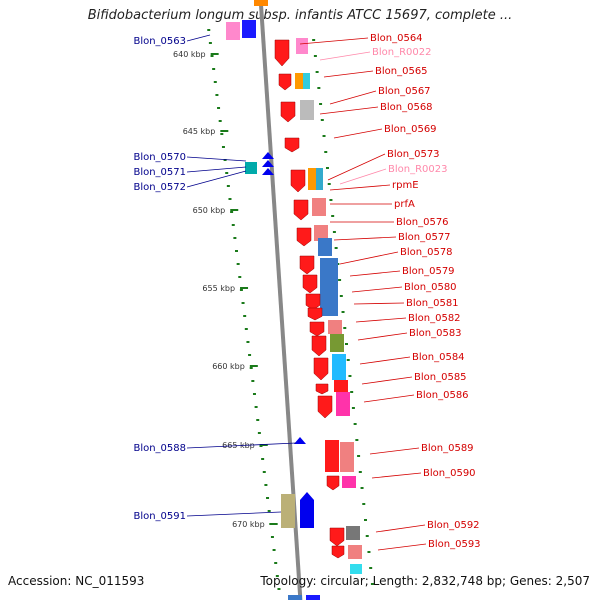  I want to click on right-gene-label: Blon_0564, so click(396, 38).